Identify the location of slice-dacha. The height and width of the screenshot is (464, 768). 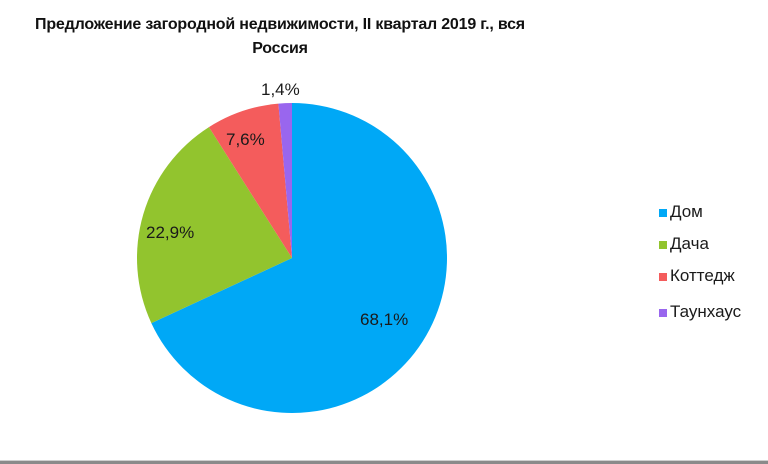
(214, 225).